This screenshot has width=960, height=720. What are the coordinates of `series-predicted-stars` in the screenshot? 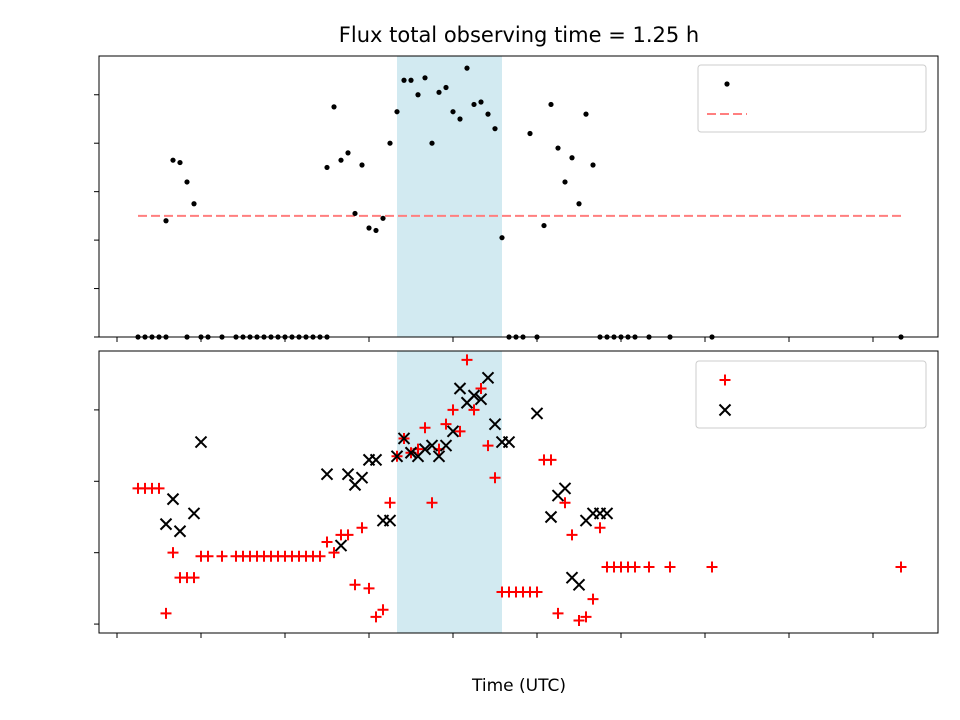 It's located at (386, 481).